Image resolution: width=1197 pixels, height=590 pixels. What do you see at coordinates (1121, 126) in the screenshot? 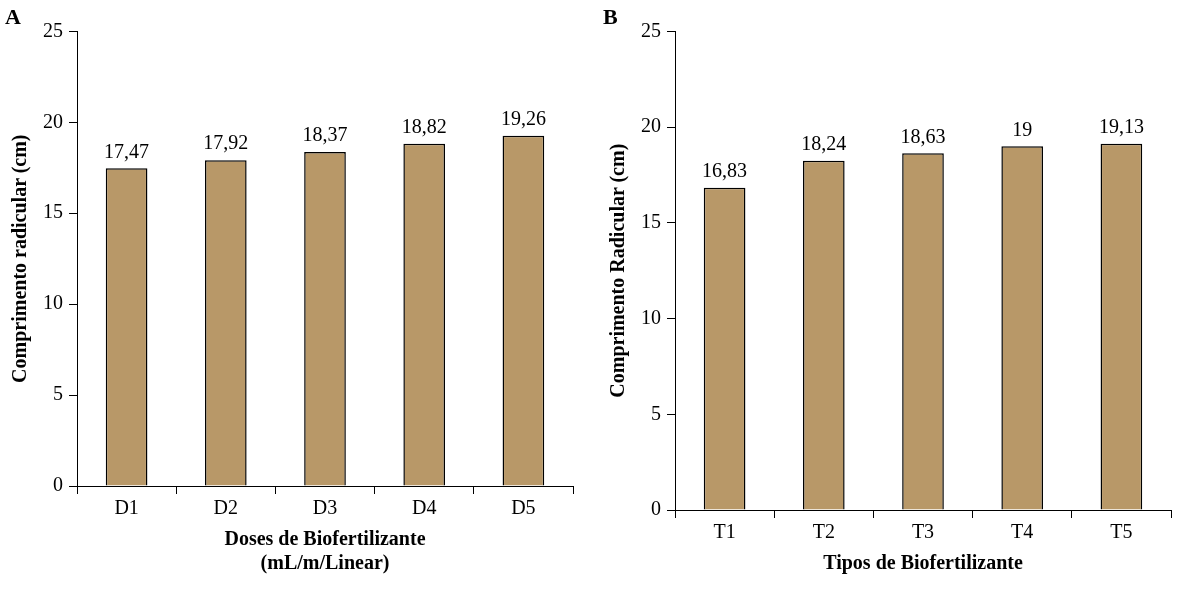
I see `data-label: 19,13` at bounding box center [1121, 126].